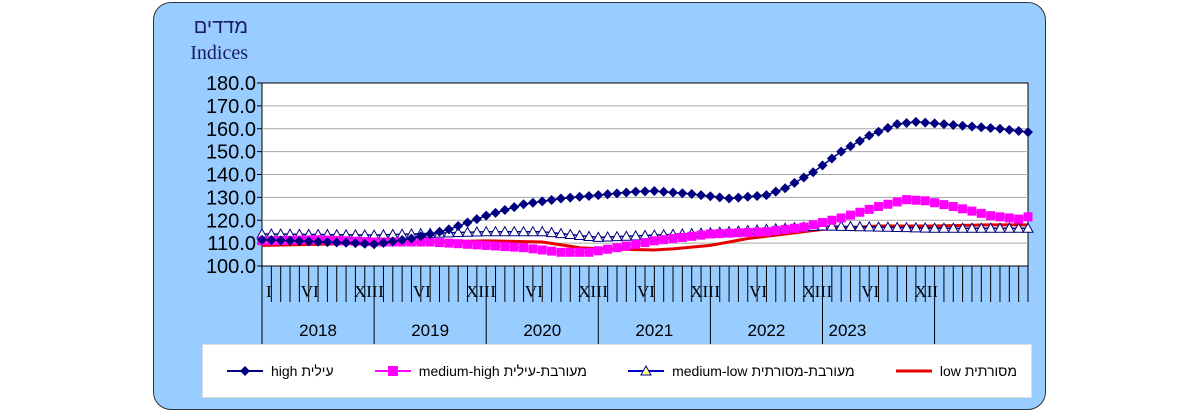 The image size is (1200, 412). Describe the element at coordinates (231, 198) in the screenshot. I see `y-tick-label: 130.0` at that location.